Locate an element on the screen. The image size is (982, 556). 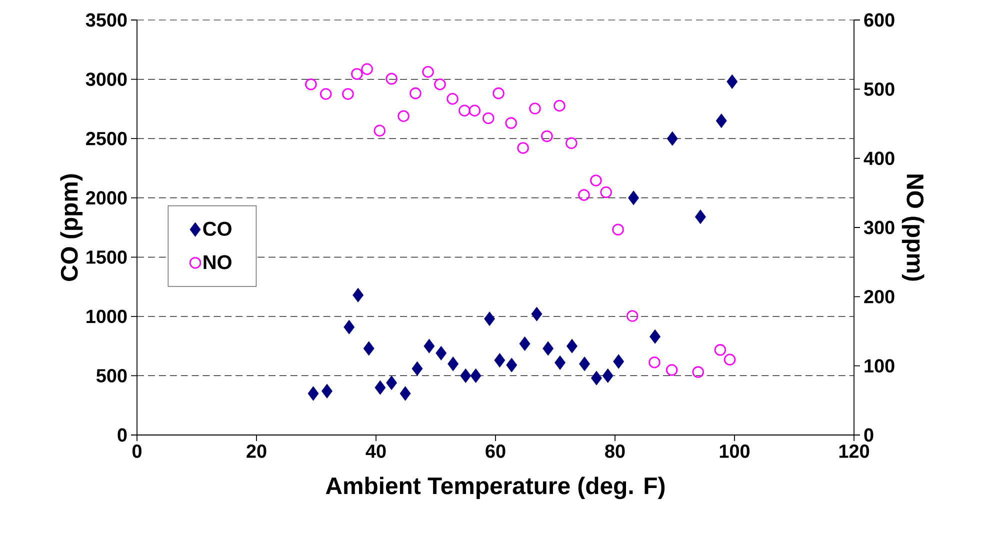
y-axis-title: CO (ppm) is located at coordinates (71, 227).